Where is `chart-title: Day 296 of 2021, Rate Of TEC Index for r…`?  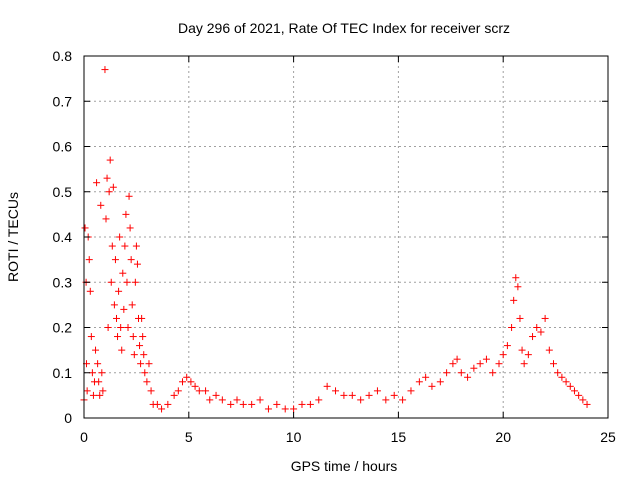 chart-title: Day 296 of 2021, Rate Of TEC Index for r… is located at coordinates (344, 28).